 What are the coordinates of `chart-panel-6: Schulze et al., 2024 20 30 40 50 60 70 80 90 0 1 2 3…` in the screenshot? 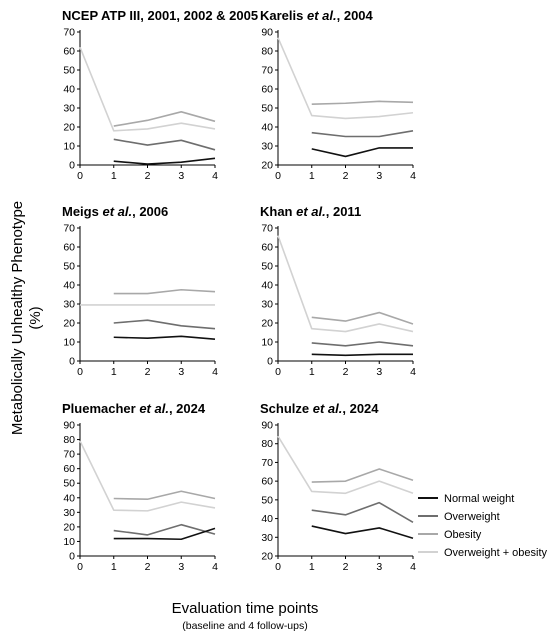 It's located at (338, 487).